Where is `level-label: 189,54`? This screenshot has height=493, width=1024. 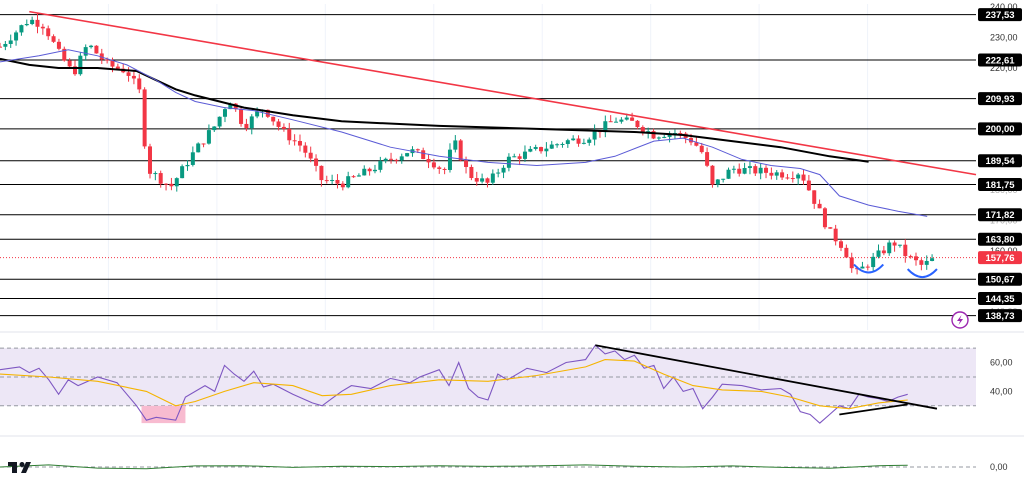
level-label: 189,54 is located at coordinates (1000, 161).